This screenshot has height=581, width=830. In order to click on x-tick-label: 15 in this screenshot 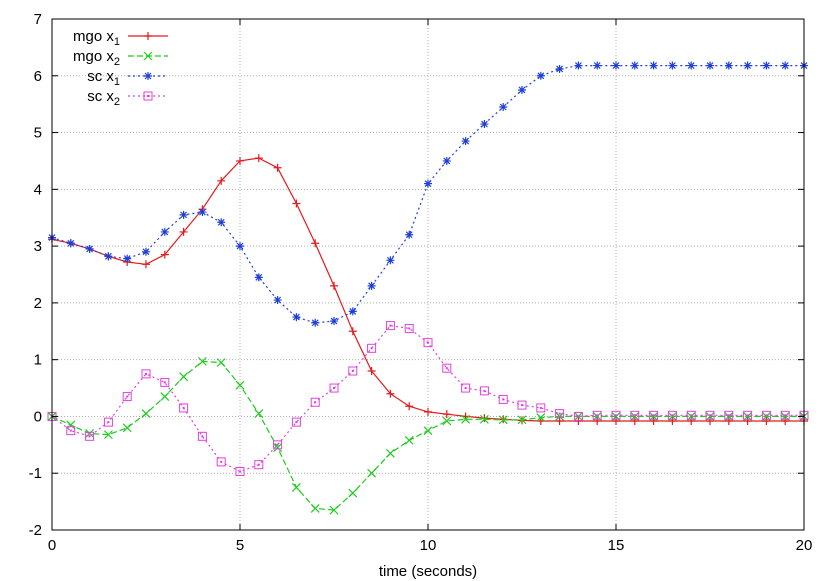, I will do `click(616, 545)`.